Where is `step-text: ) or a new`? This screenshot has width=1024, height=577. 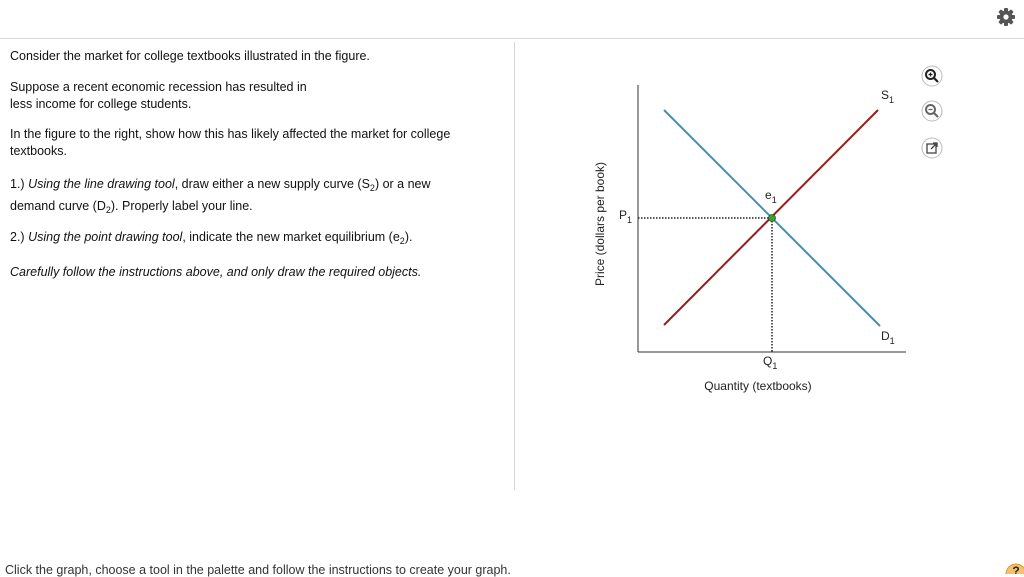
step-text: ) or a new is located at coordinates (402, 184).